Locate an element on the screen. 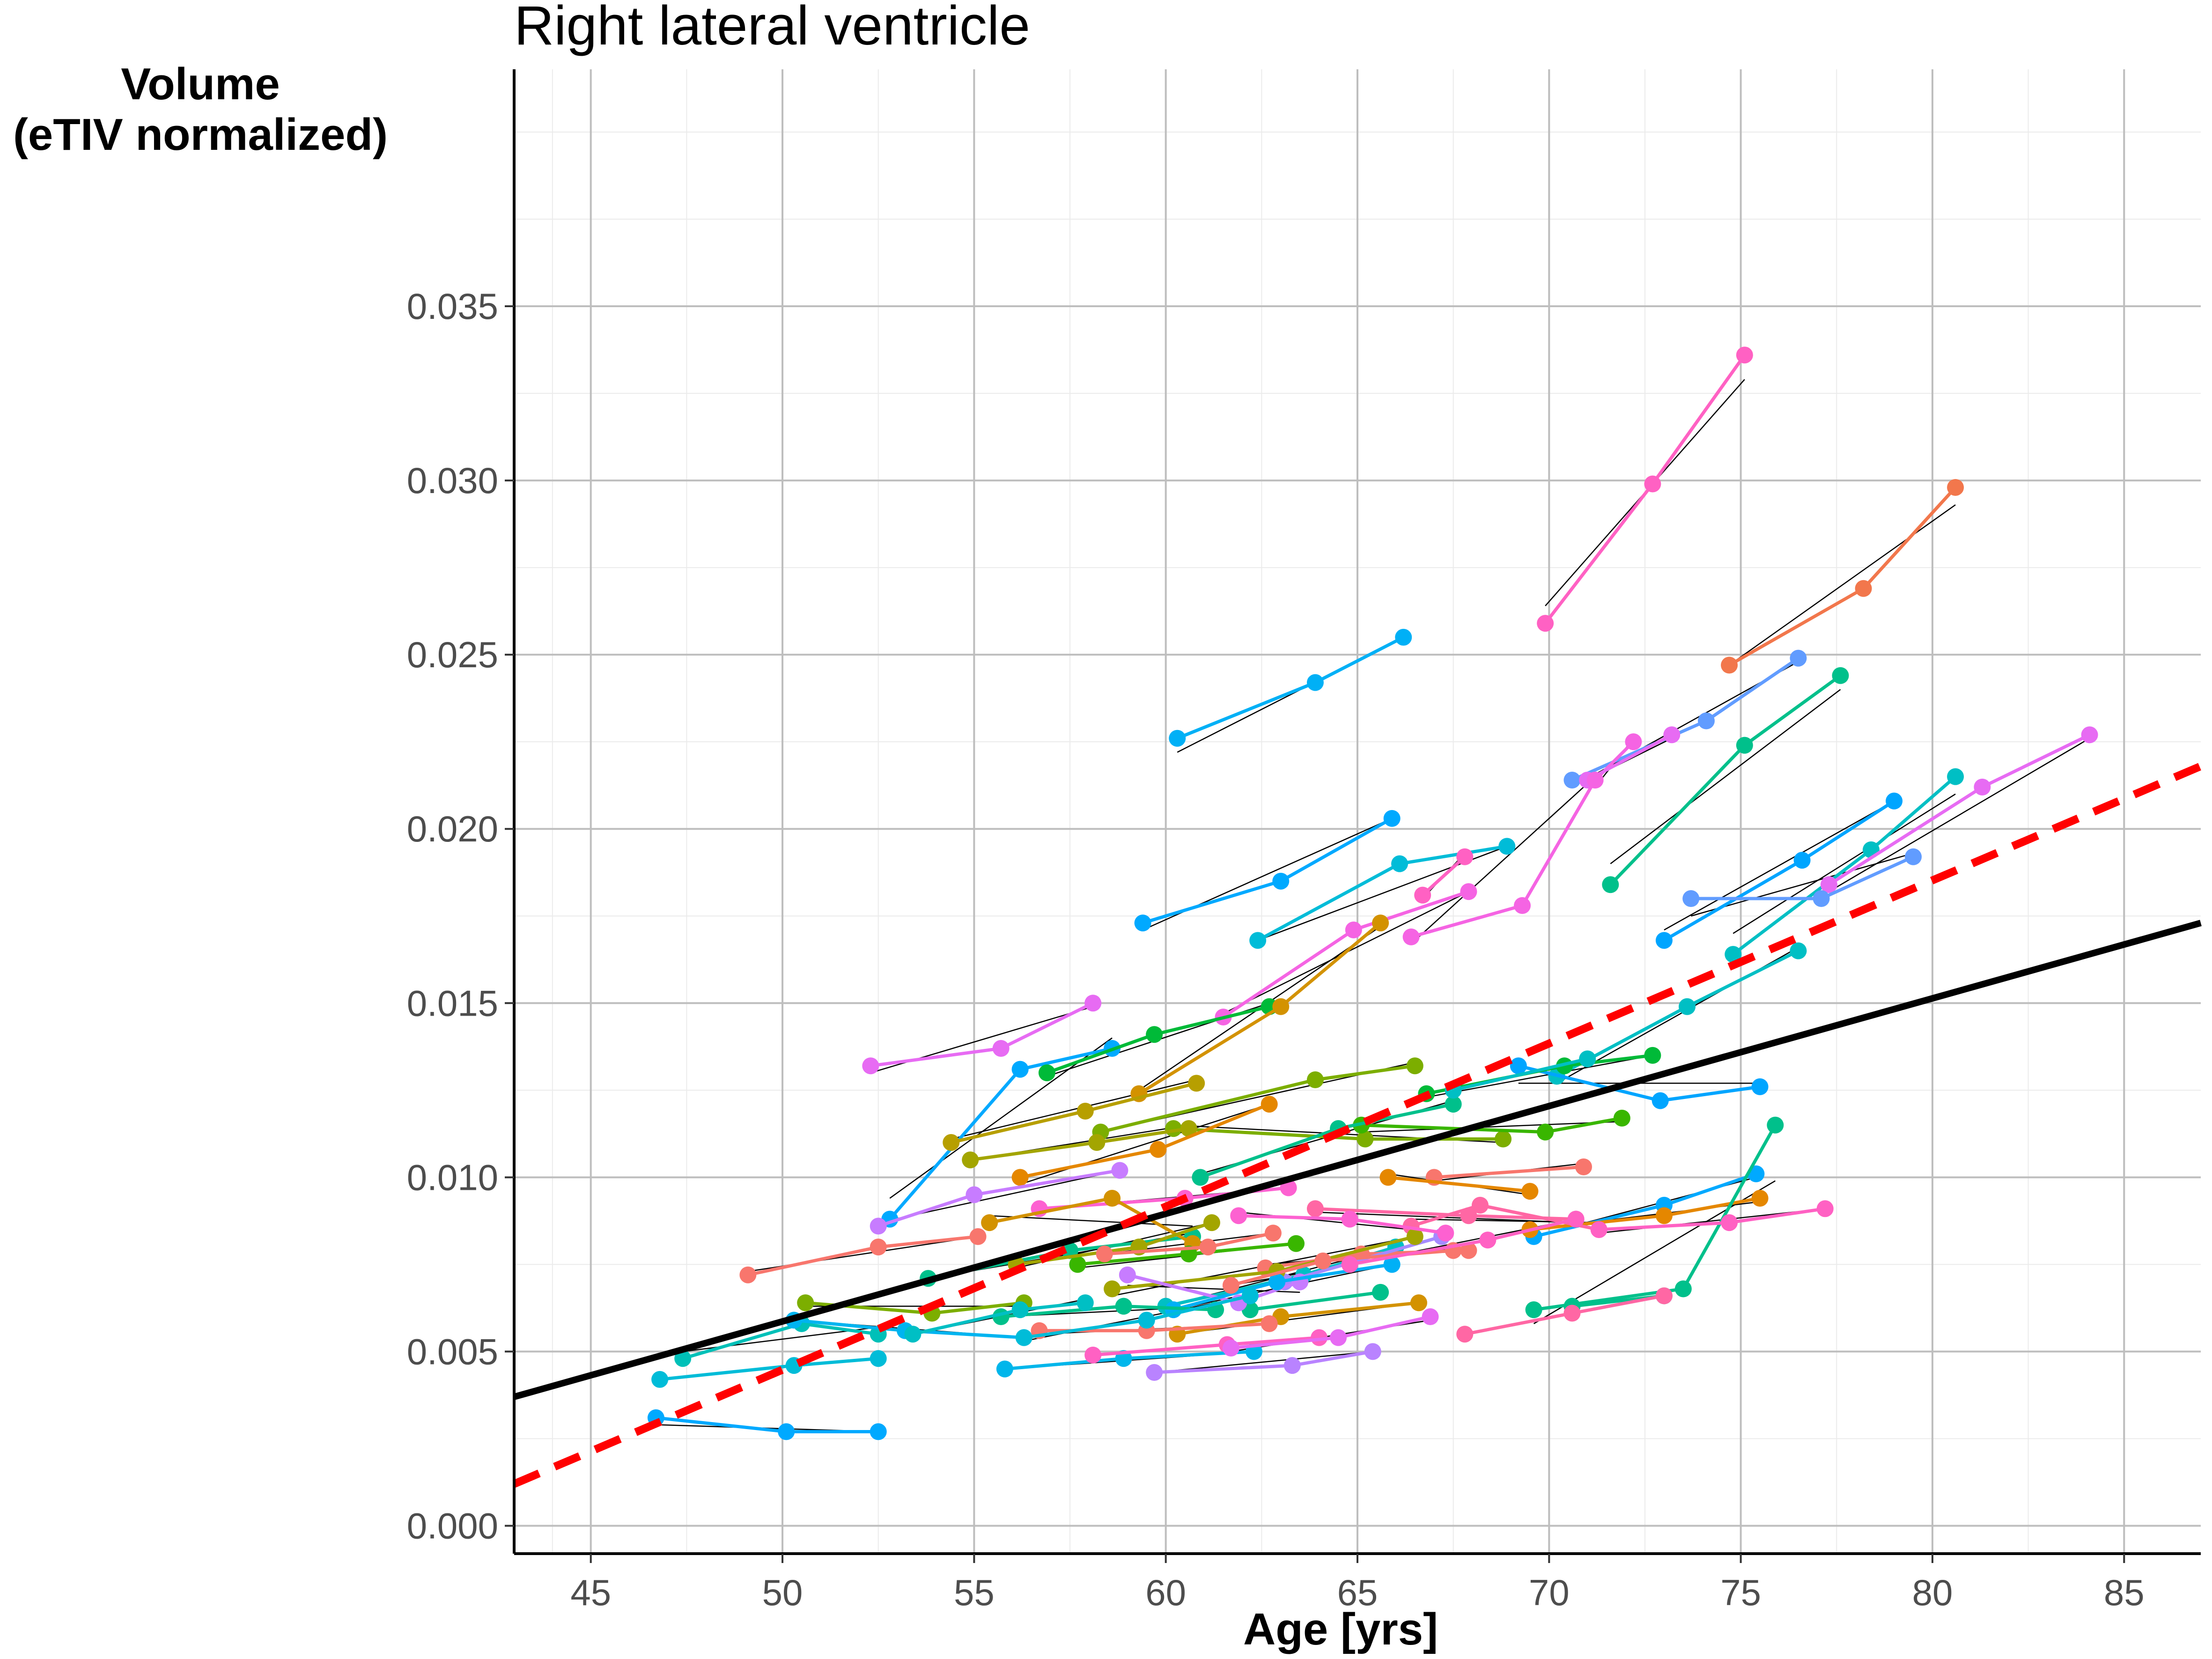  x-axis-title: Age [yrs] is located at coordinates (1340, 1629).